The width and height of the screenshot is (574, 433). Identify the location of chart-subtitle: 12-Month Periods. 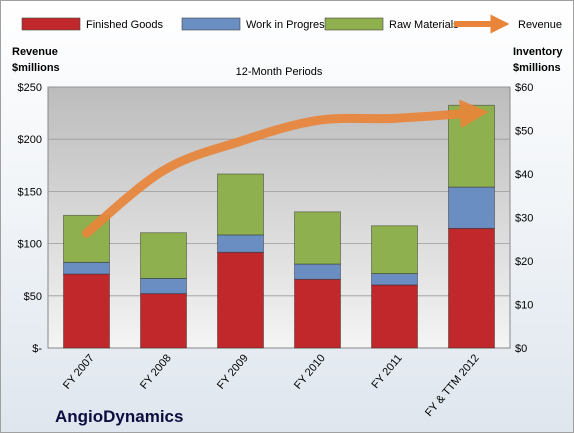
(279, 72).